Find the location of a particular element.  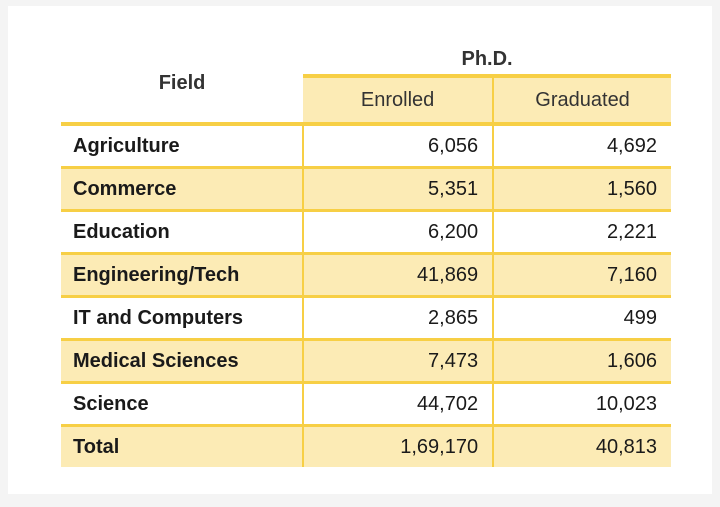

table-row-total: Total 1,69,170 40,813 is located at coordinates (366, 446).